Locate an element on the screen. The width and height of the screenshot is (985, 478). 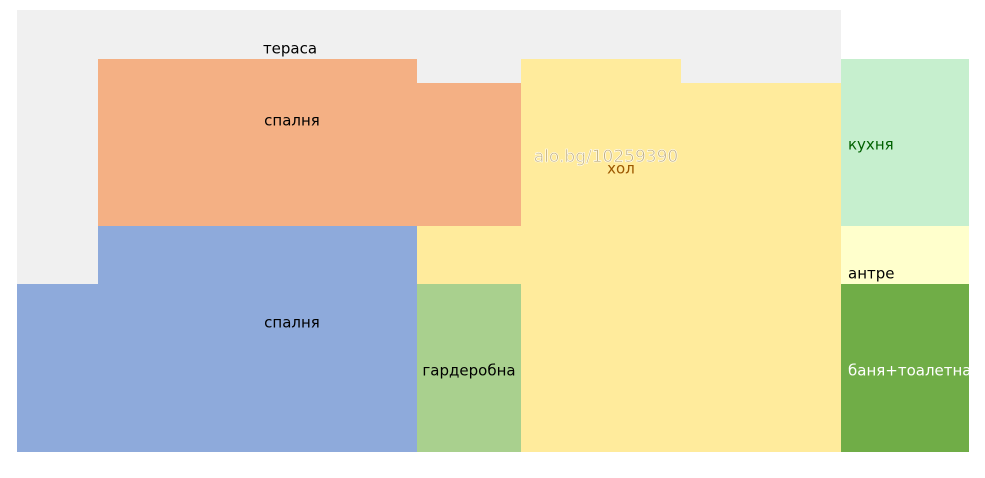
bathroom is located at coordinates (905, 368).